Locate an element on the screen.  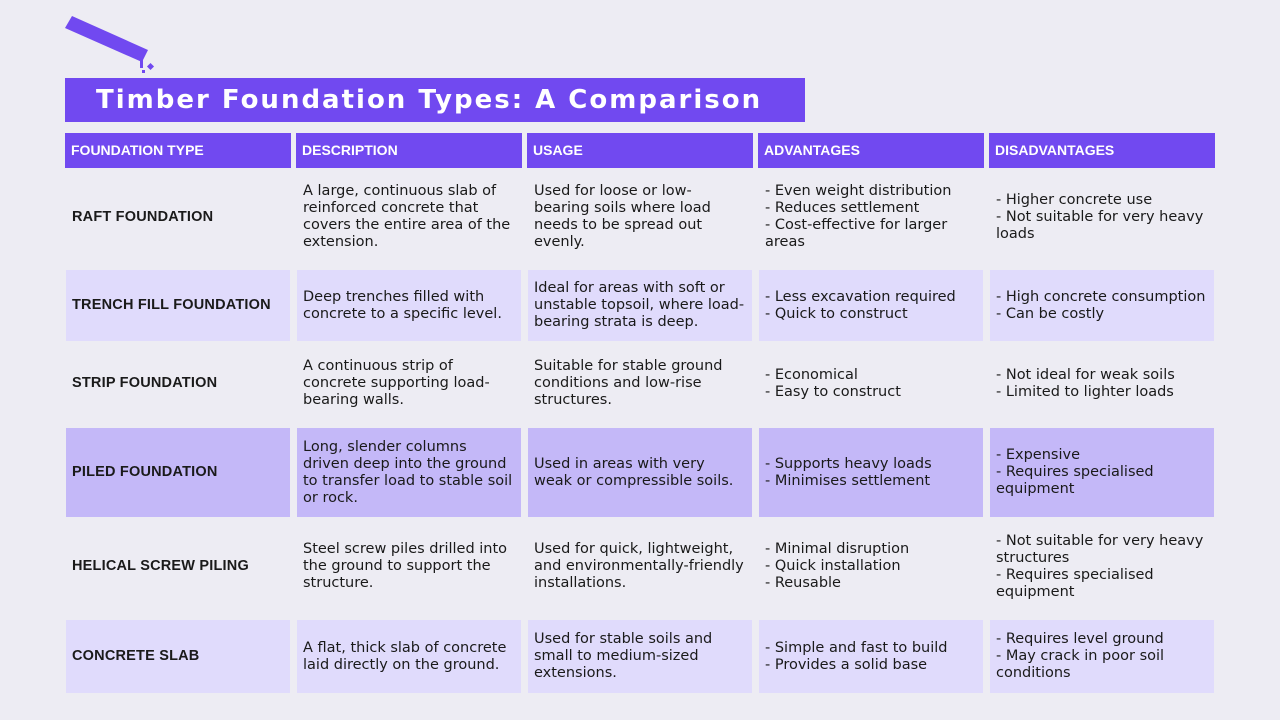
row-raft-type: RAFT FOUNDATION is located at coordinates (143, 216).